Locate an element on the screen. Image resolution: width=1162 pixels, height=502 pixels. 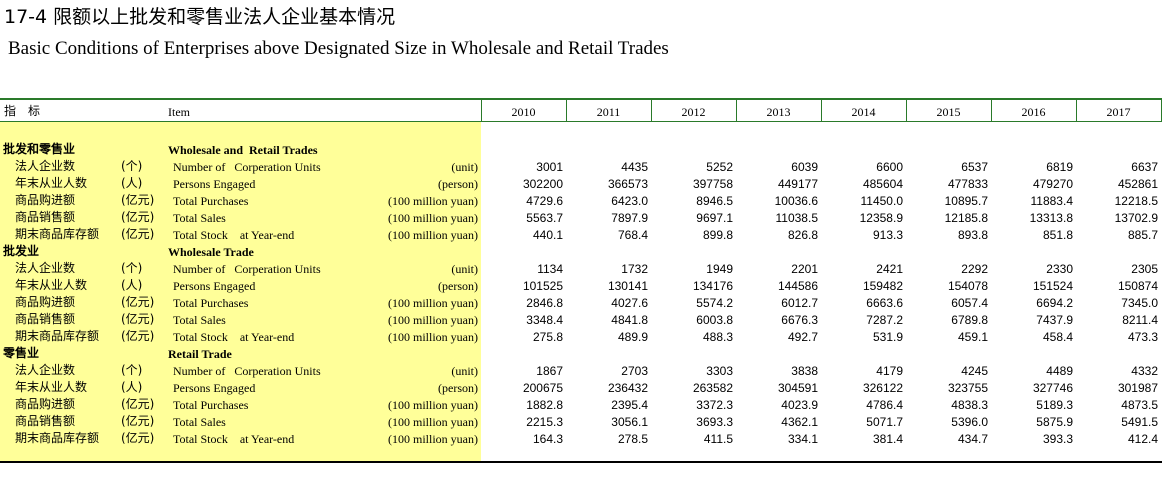
cell-value: 2330 is located at coordinates (1059, 269).